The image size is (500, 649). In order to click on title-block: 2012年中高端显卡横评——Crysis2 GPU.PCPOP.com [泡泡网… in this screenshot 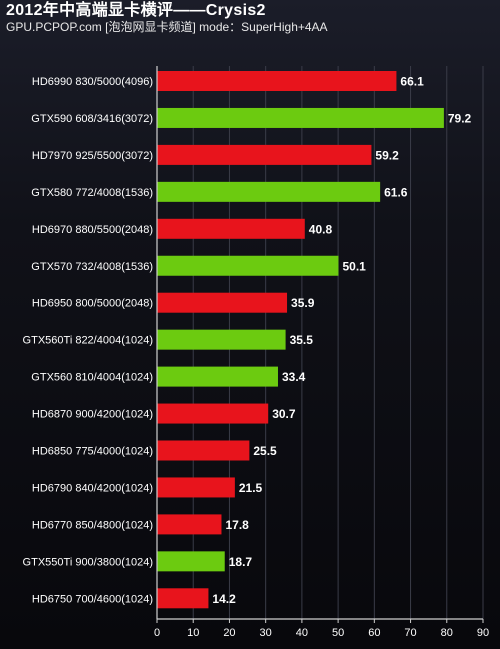, I will do `click(167, 18)`.